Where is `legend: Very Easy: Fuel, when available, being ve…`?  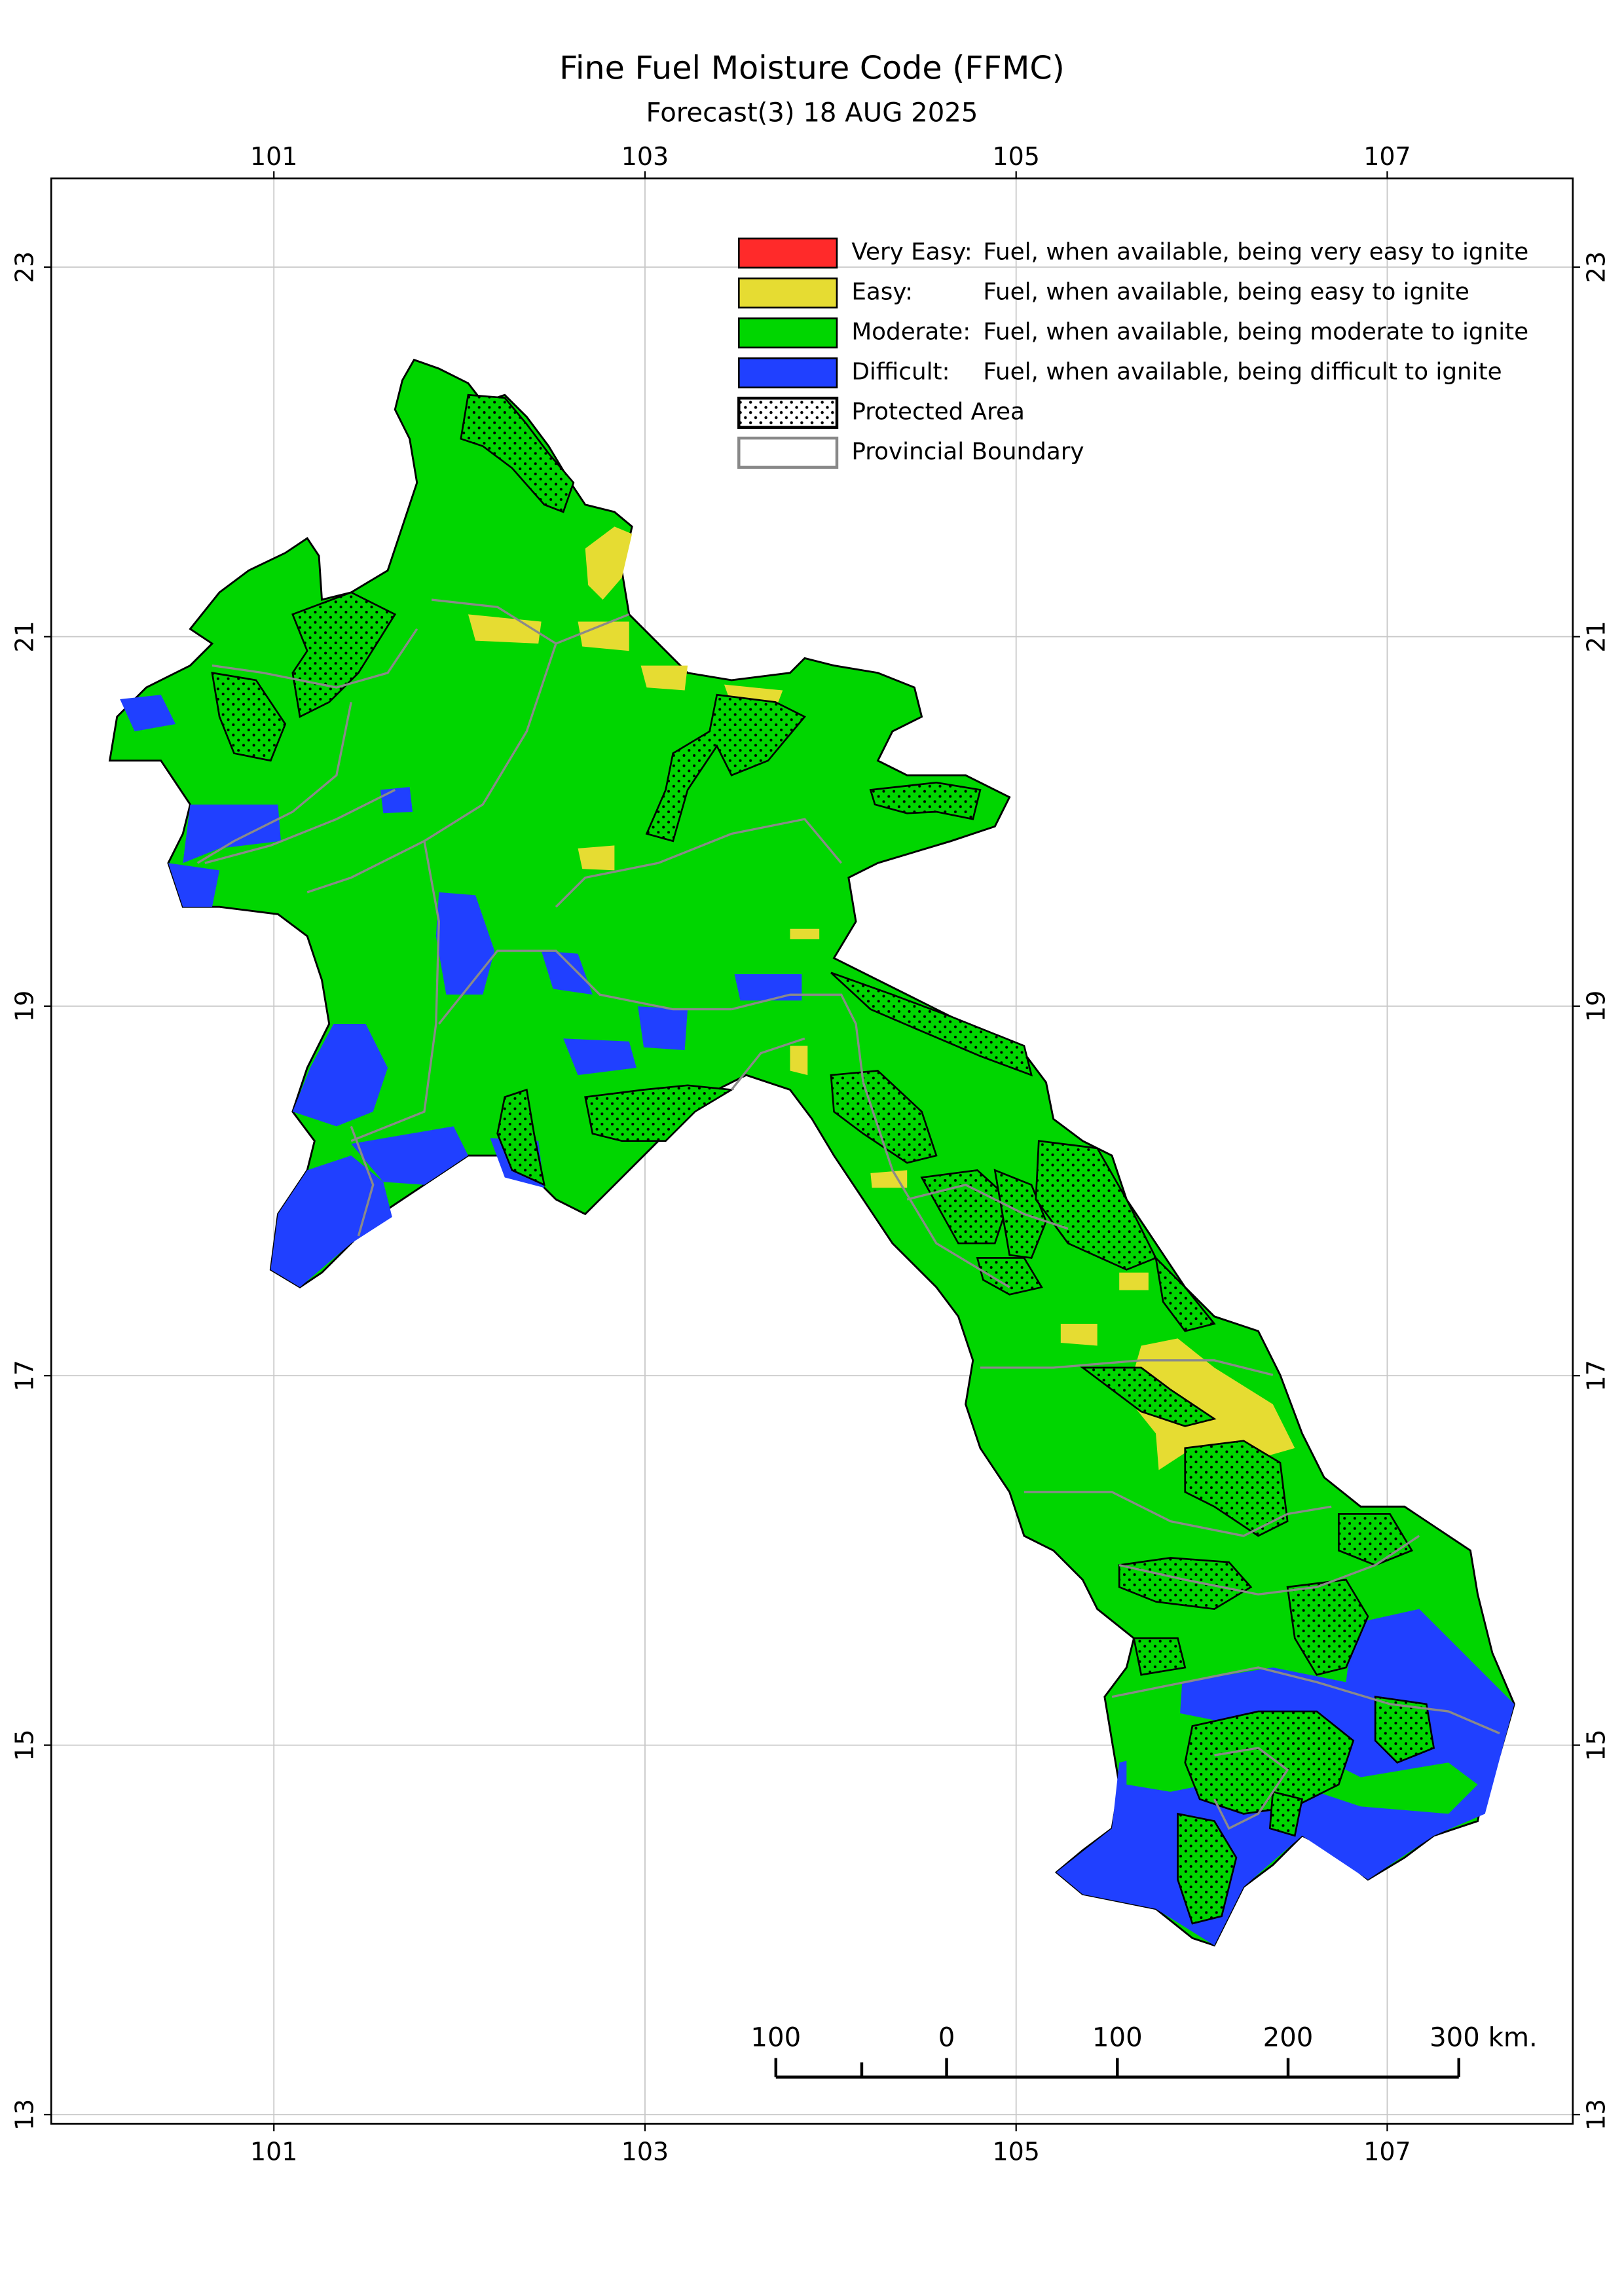 legend: Very Easy: Fuel, when available, being ve… is located at coordinates (1132, 353).